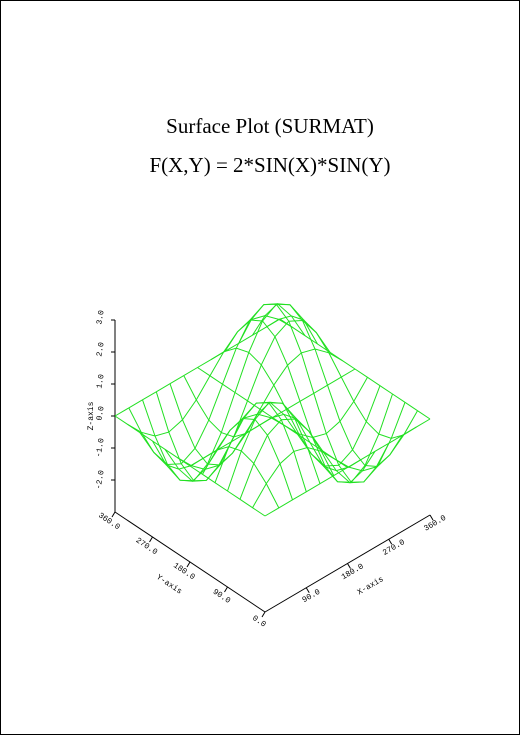  Describe the element at coordinates (100, 349) in the screenshot. I see `z-tick-label: 2.0` at that location.